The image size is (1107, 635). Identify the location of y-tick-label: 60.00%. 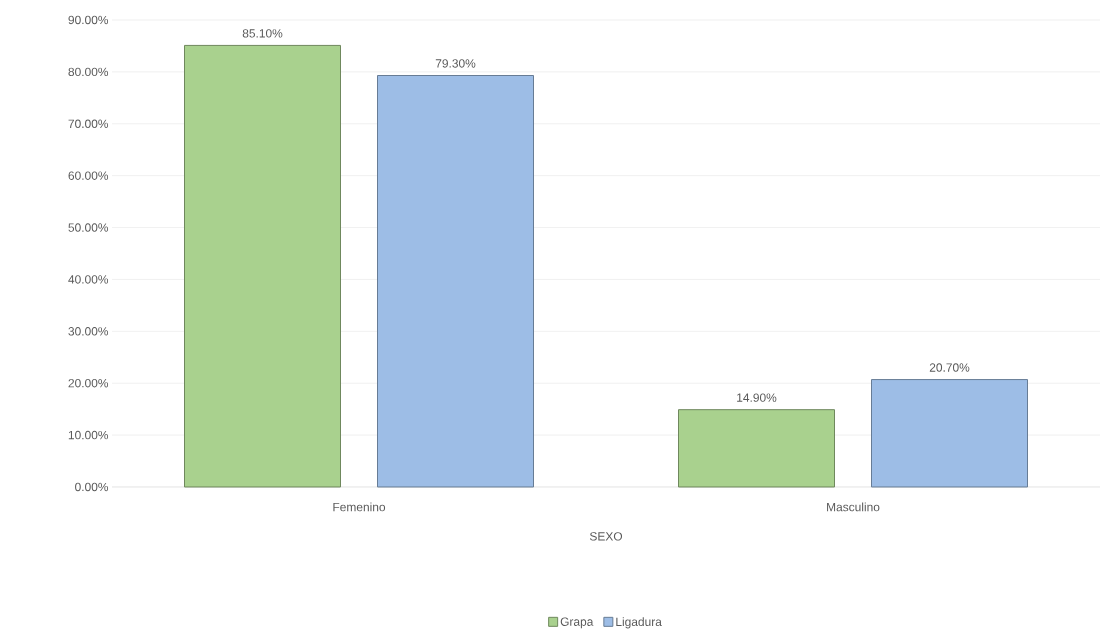
(88, 175).